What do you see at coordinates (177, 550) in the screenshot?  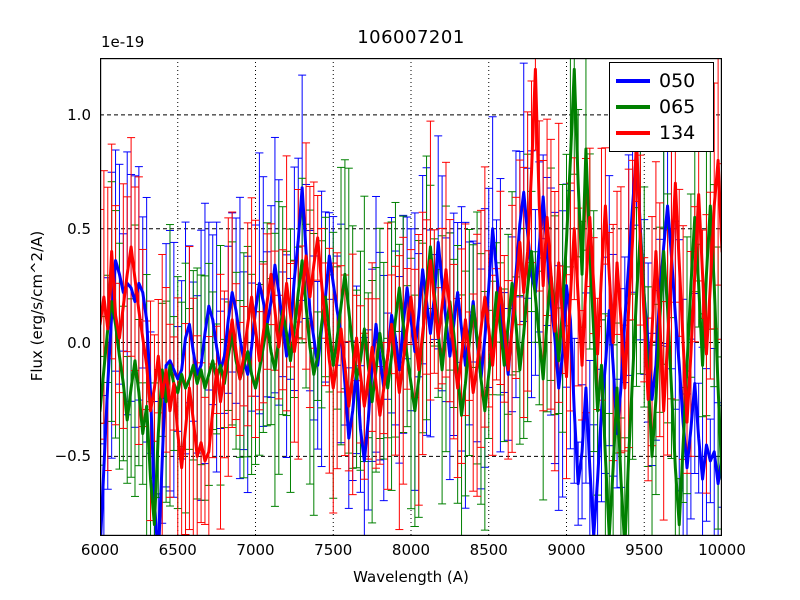 I see `x-tick-label: 6500` at bounding box center [177, 550].